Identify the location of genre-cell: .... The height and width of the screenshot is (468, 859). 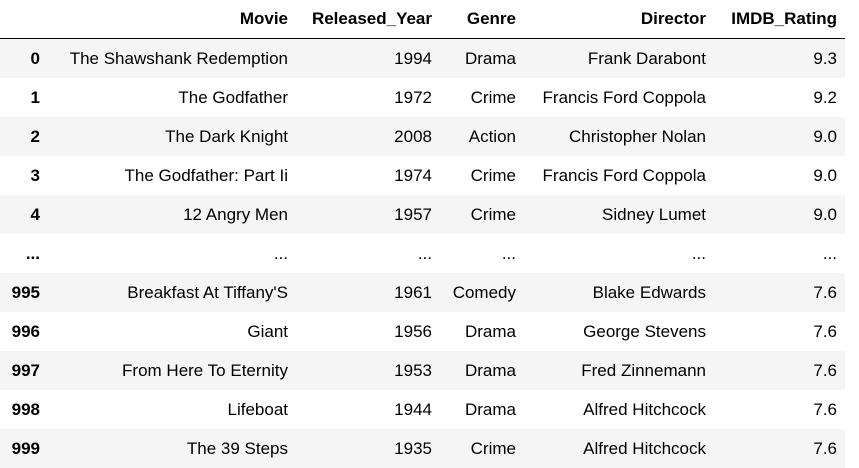
(482, 253).